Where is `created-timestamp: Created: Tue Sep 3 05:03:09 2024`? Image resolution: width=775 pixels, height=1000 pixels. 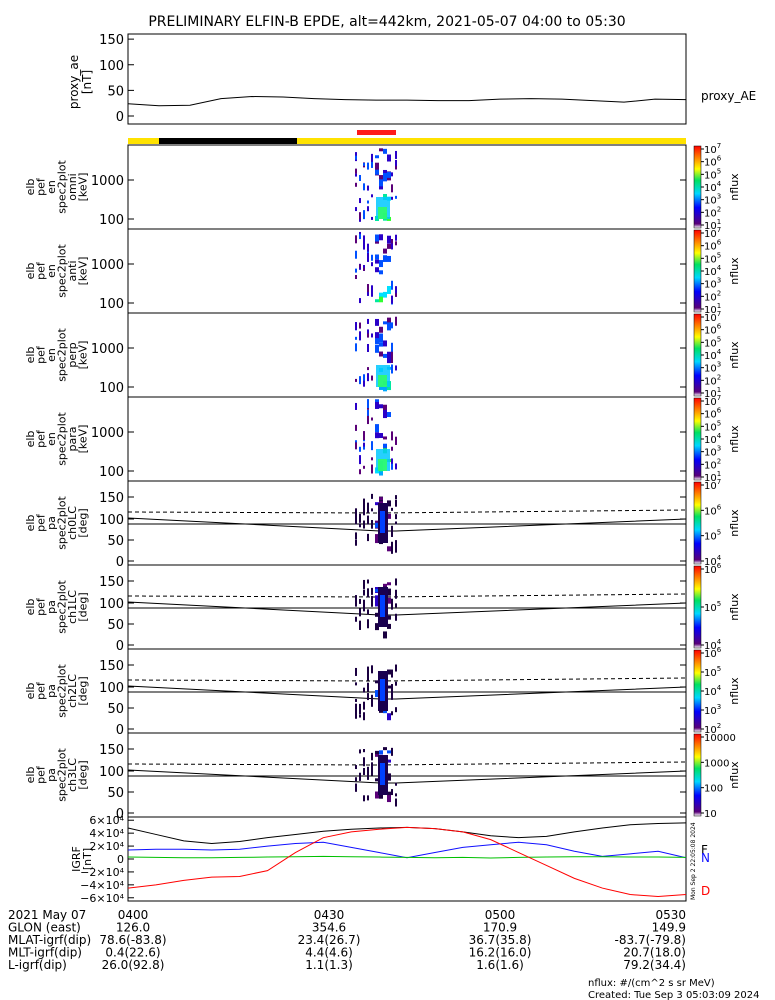
created-timestamp: Created: Tue Sep 3 05:03:09 2024 is located at coordinates (674, 995).